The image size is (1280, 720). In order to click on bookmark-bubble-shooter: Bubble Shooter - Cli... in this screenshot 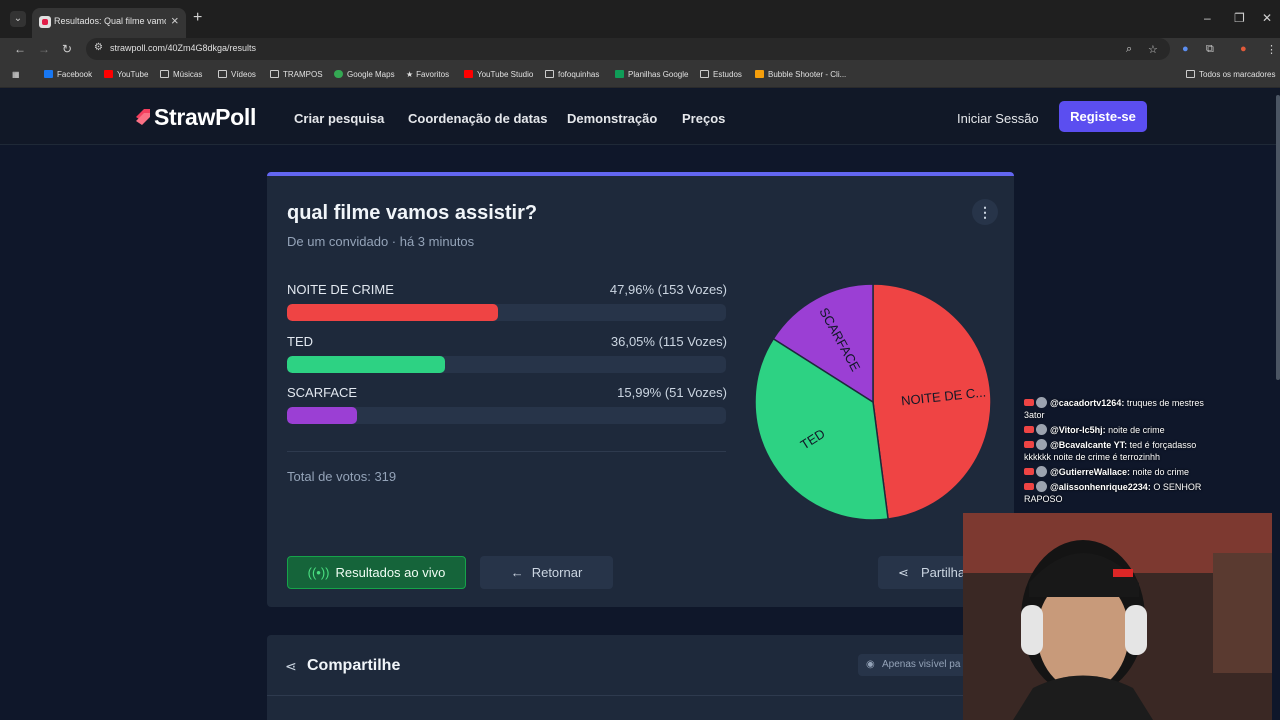, I will do `click(800, 74)`.